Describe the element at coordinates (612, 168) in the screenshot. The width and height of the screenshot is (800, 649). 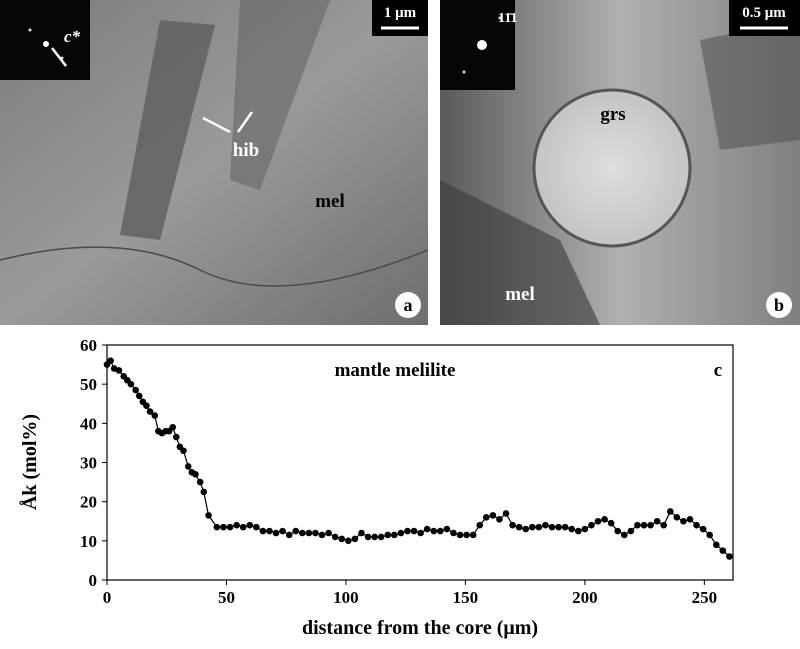
I see `garnet-grain` at that location.